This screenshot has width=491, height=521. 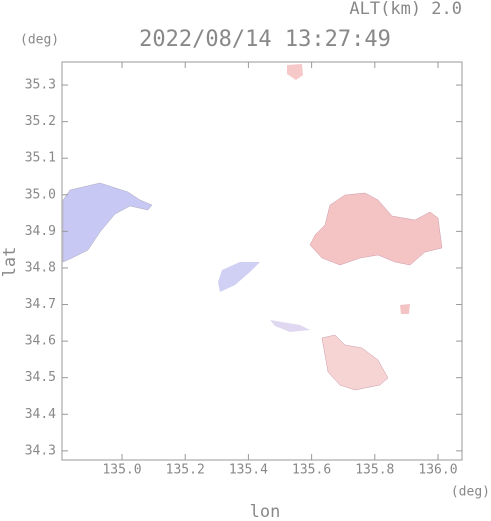 I want to click on x-tick-label: 135.8, so click(x=374, y=470).